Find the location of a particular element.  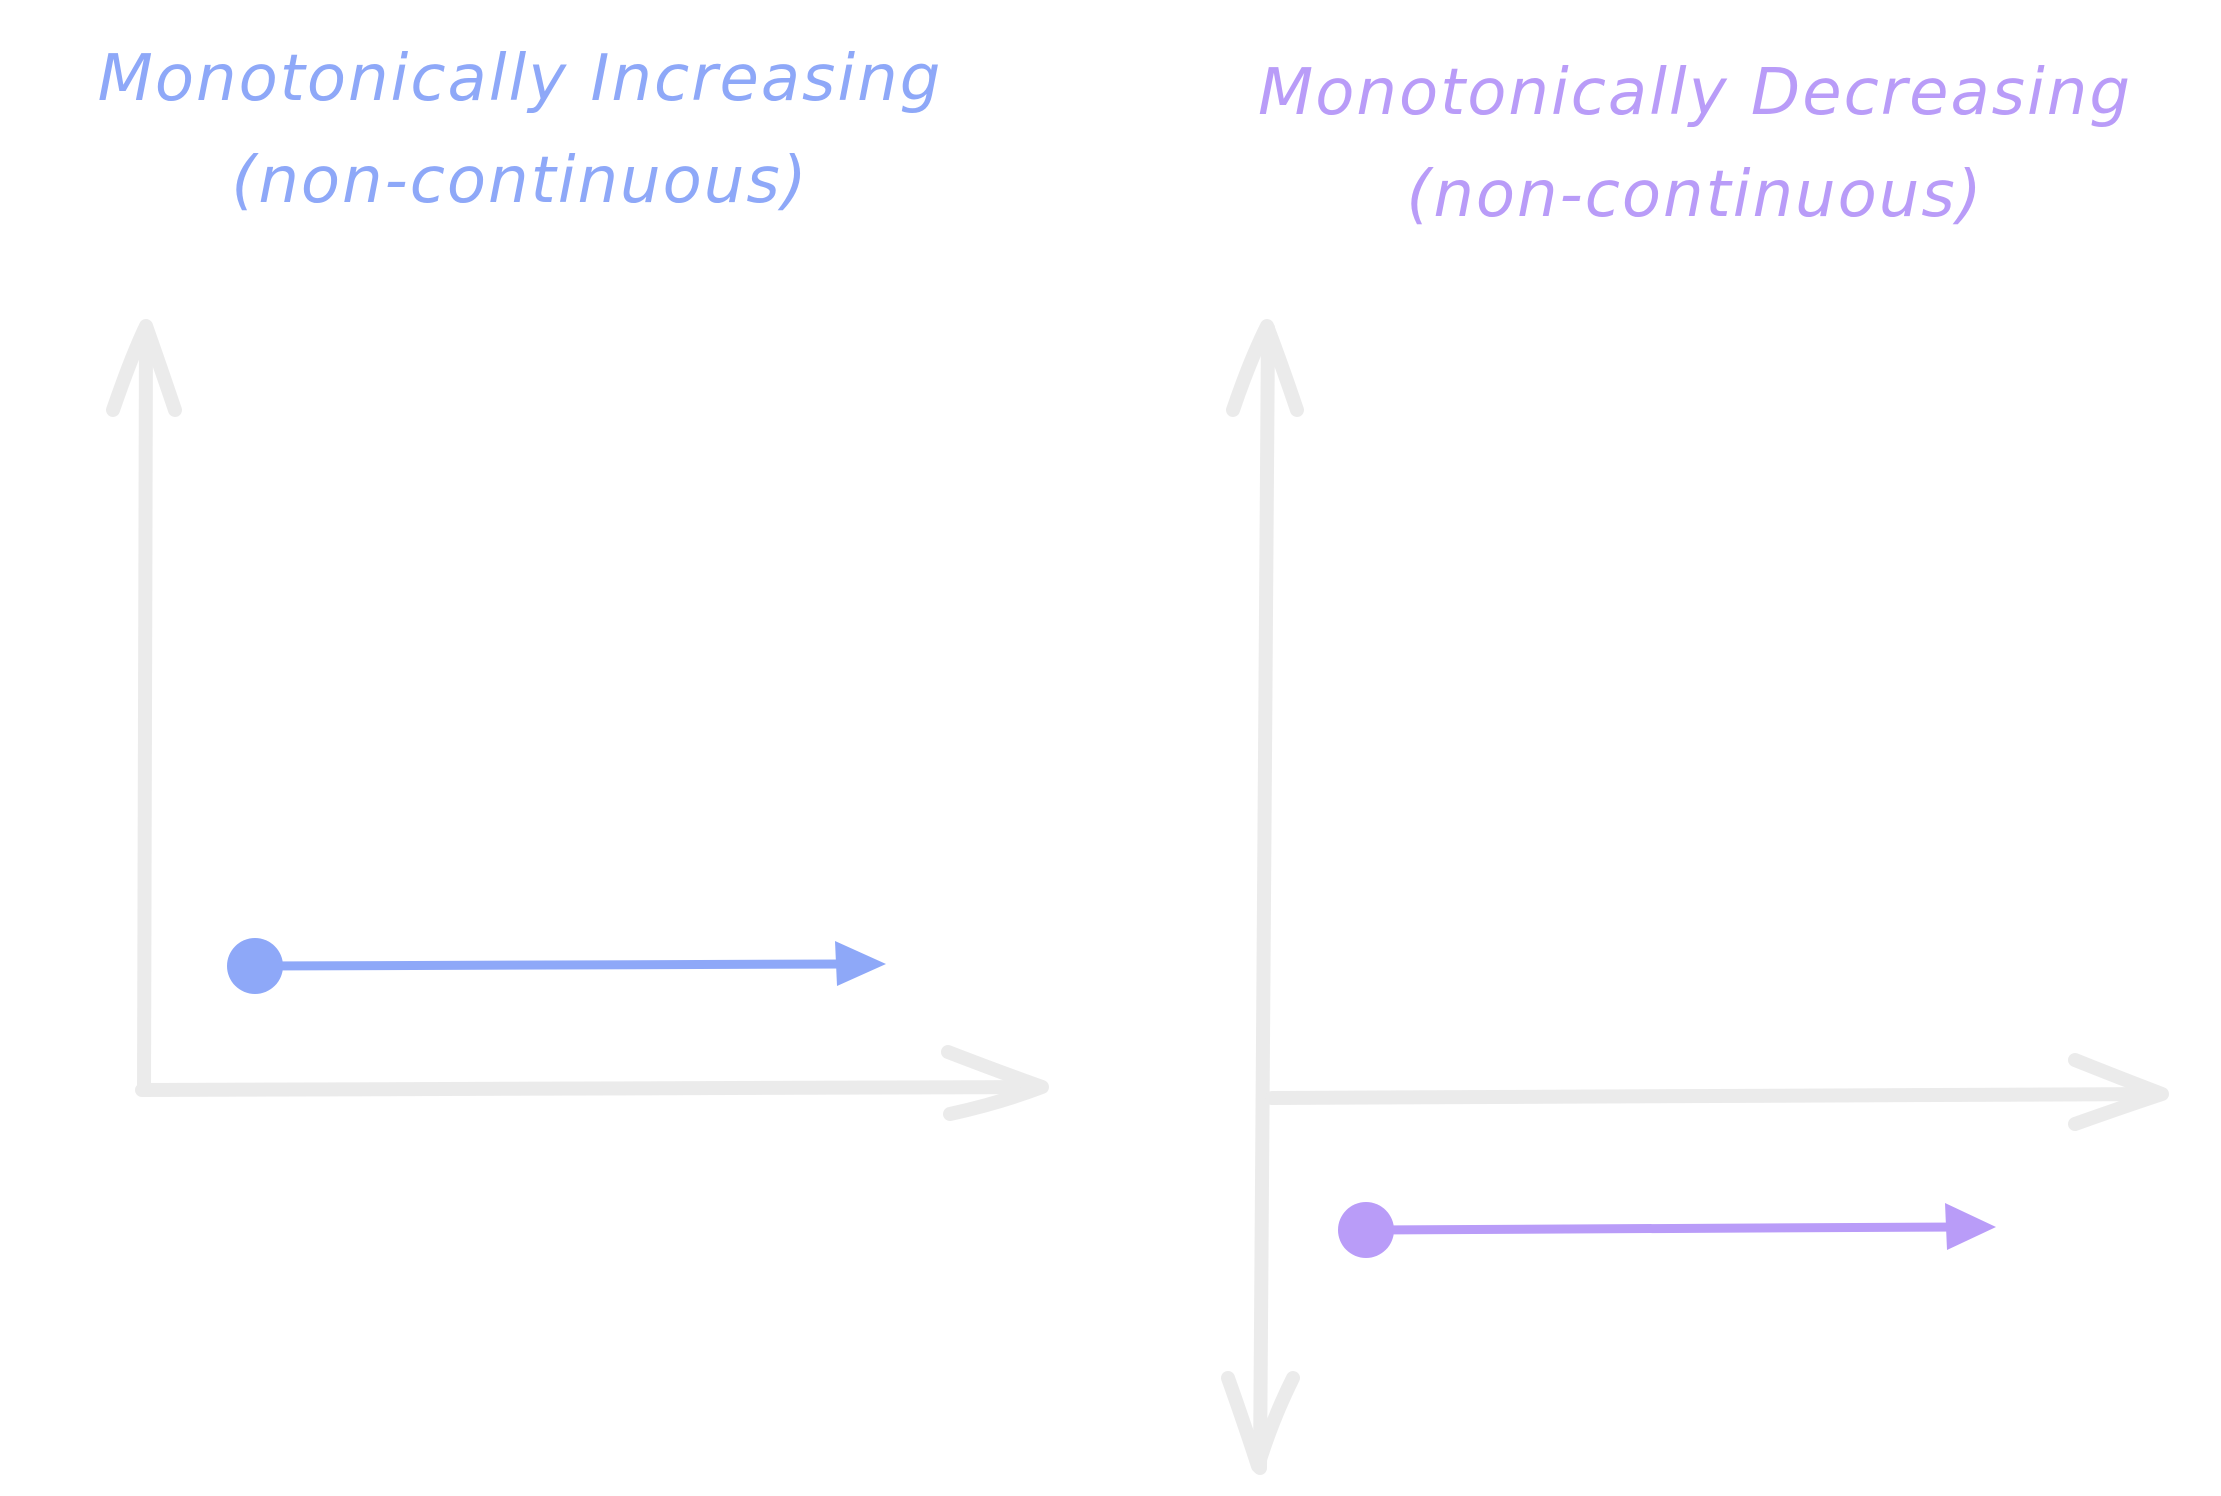

decreasing-title-line1: Monotonically Decreasing is located at coordinates (1695, 93).